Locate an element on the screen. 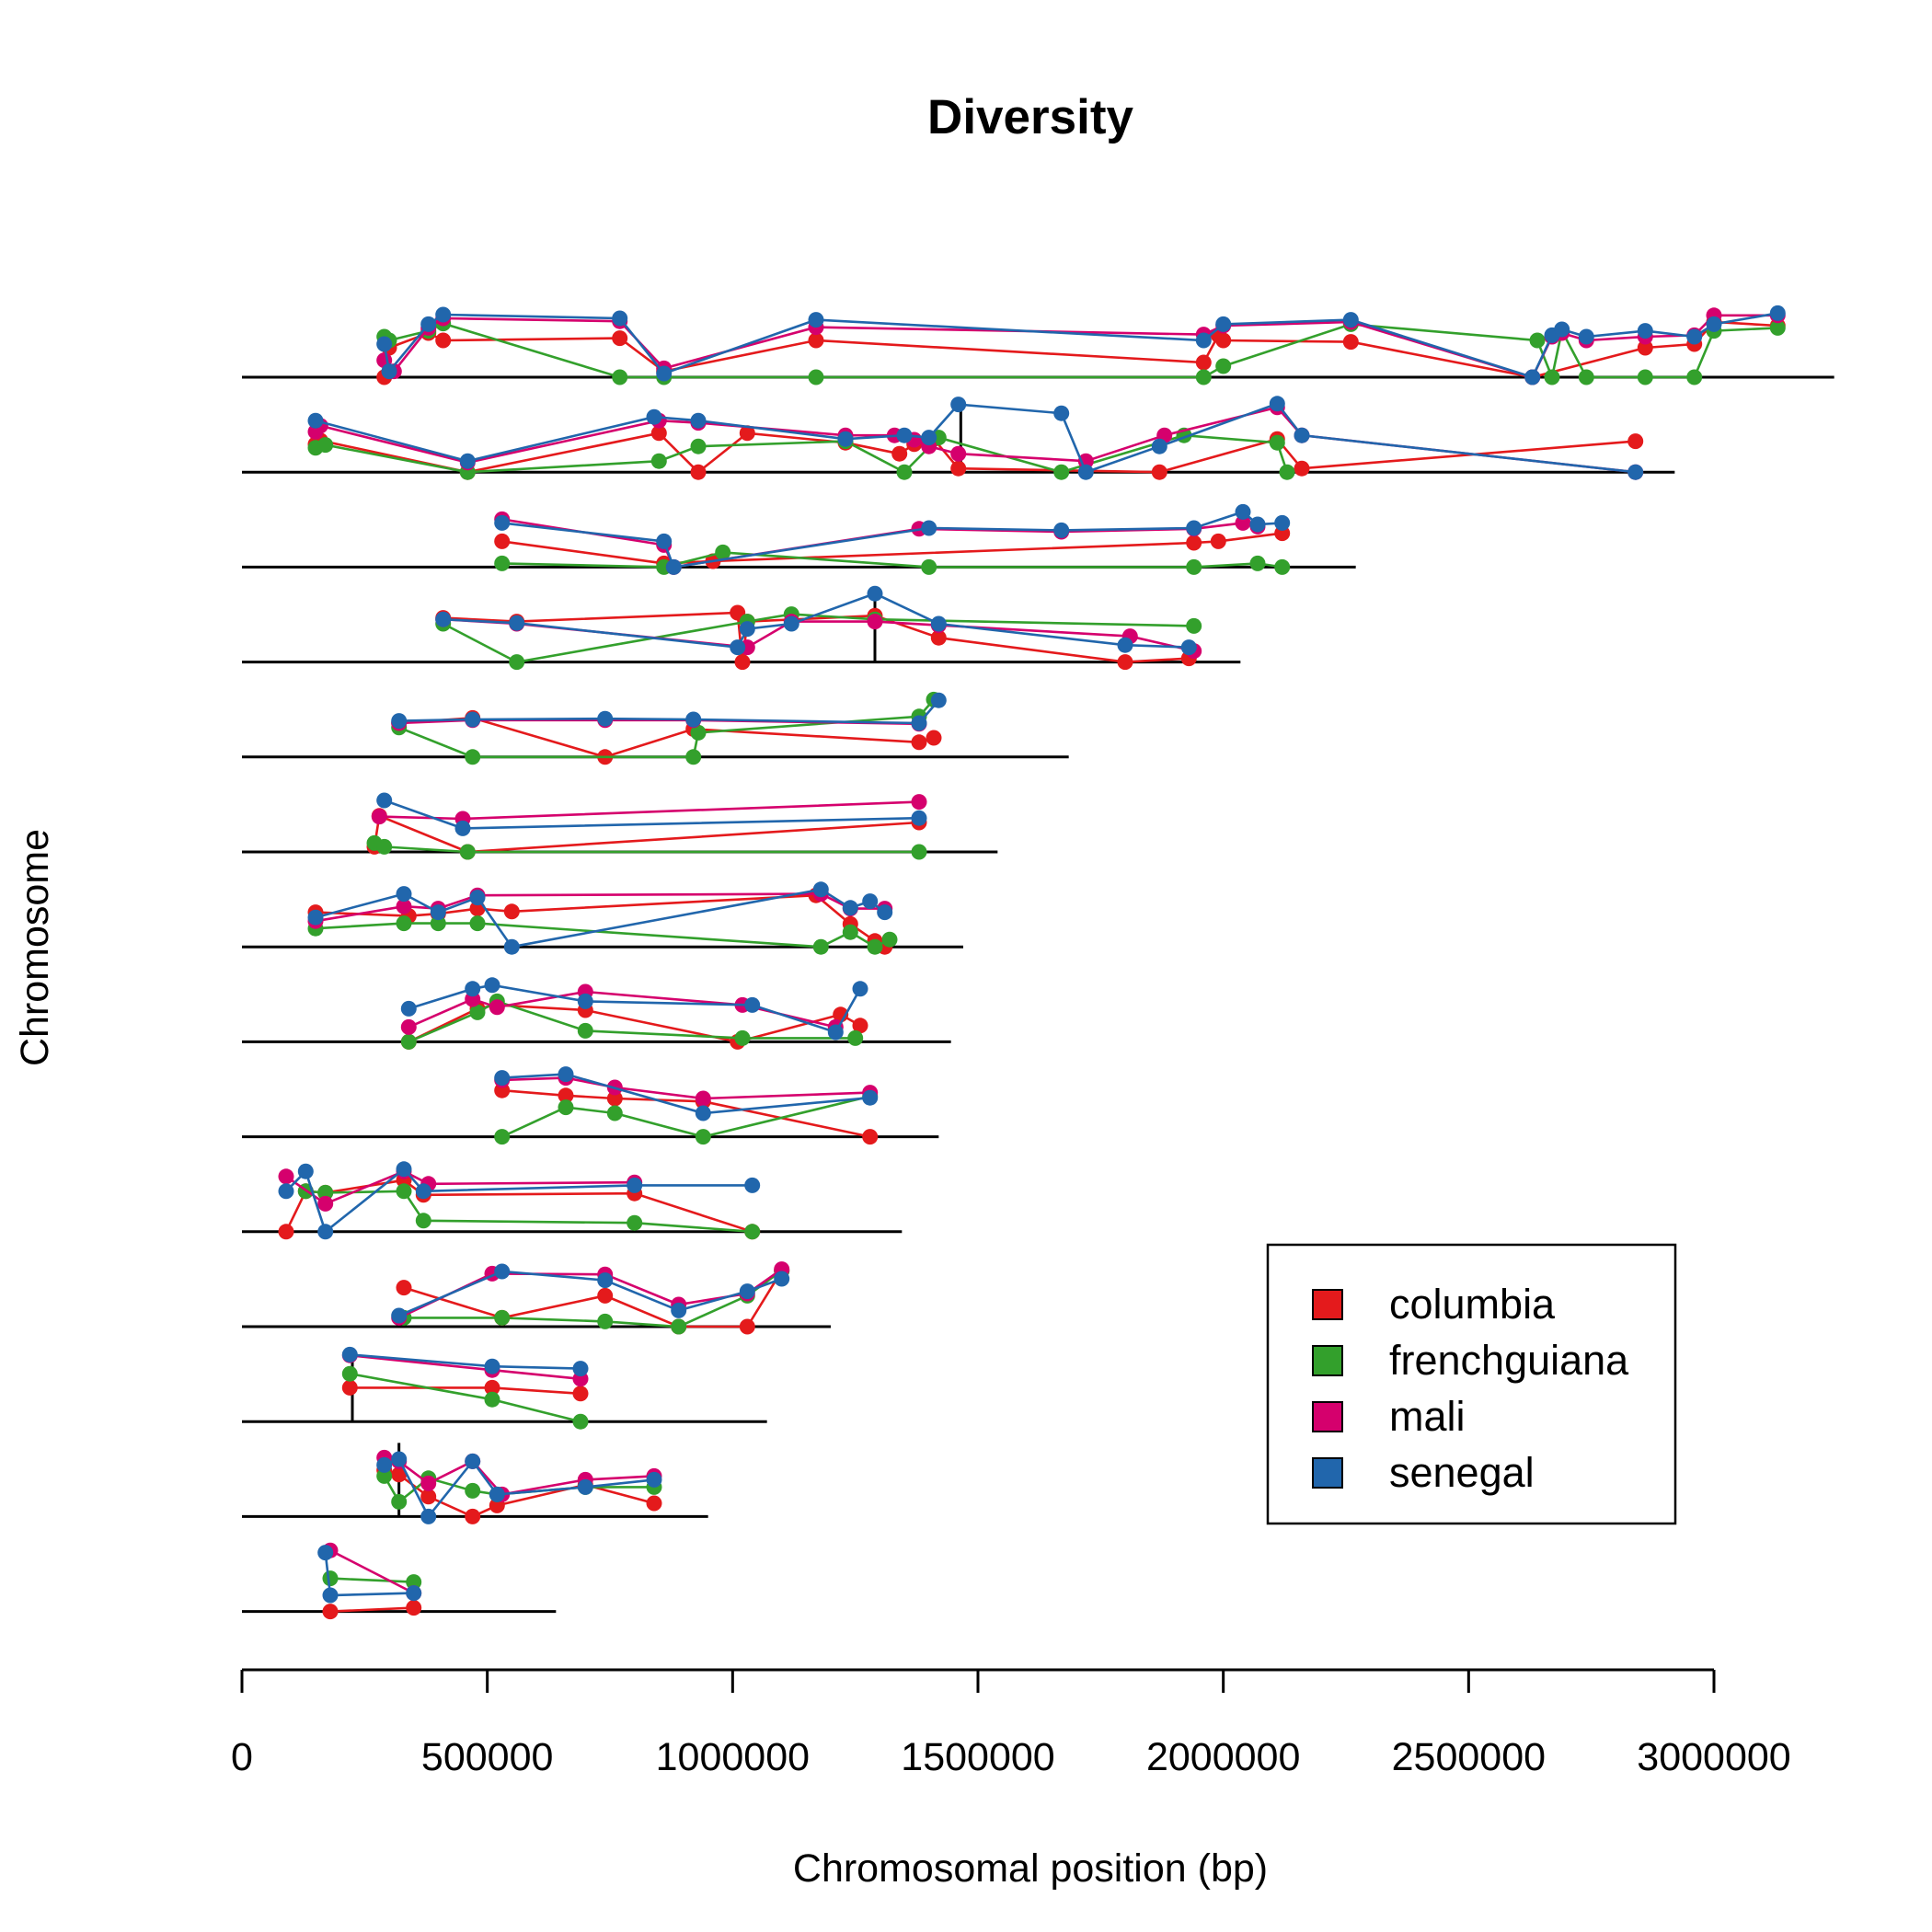 The height and width of the screenshot is (1932, 1932). legend-label-frenchguiana: frenchguiana is located at coordinates (1509, 1360).